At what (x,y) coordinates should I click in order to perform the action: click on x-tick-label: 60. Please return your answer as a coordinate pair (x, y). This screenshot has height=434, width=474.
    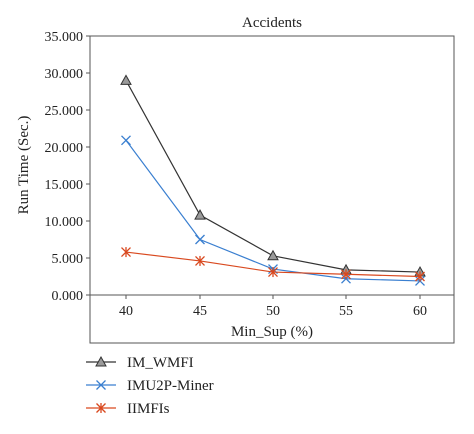
    Looking at the image, I should click on (420, 311).